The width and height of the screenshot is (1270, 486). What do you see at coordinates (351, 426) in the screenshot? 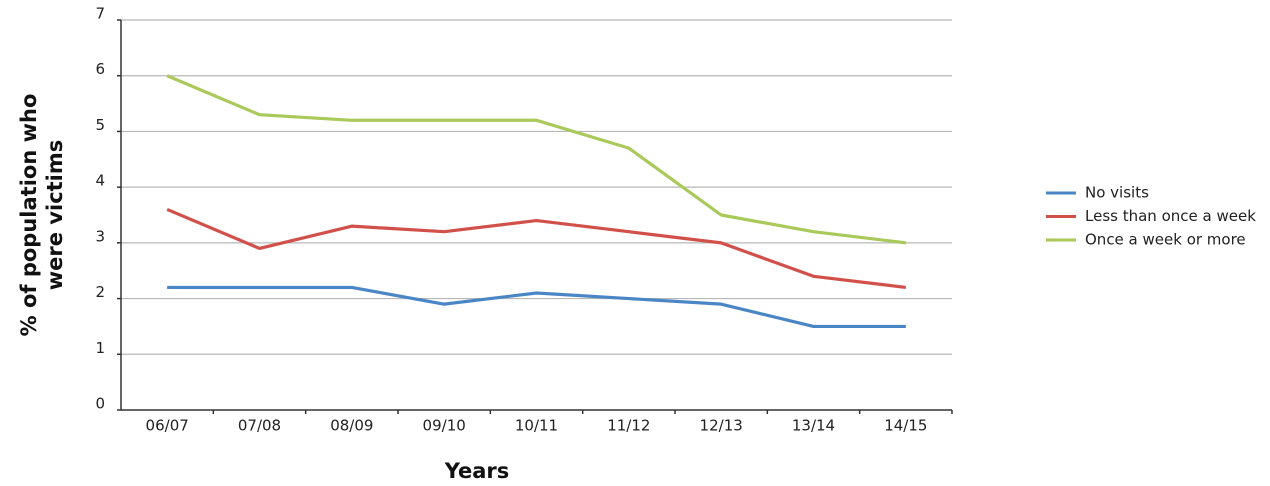
I see `x-tick-label: 08/09` at bounding box center [351, 426].